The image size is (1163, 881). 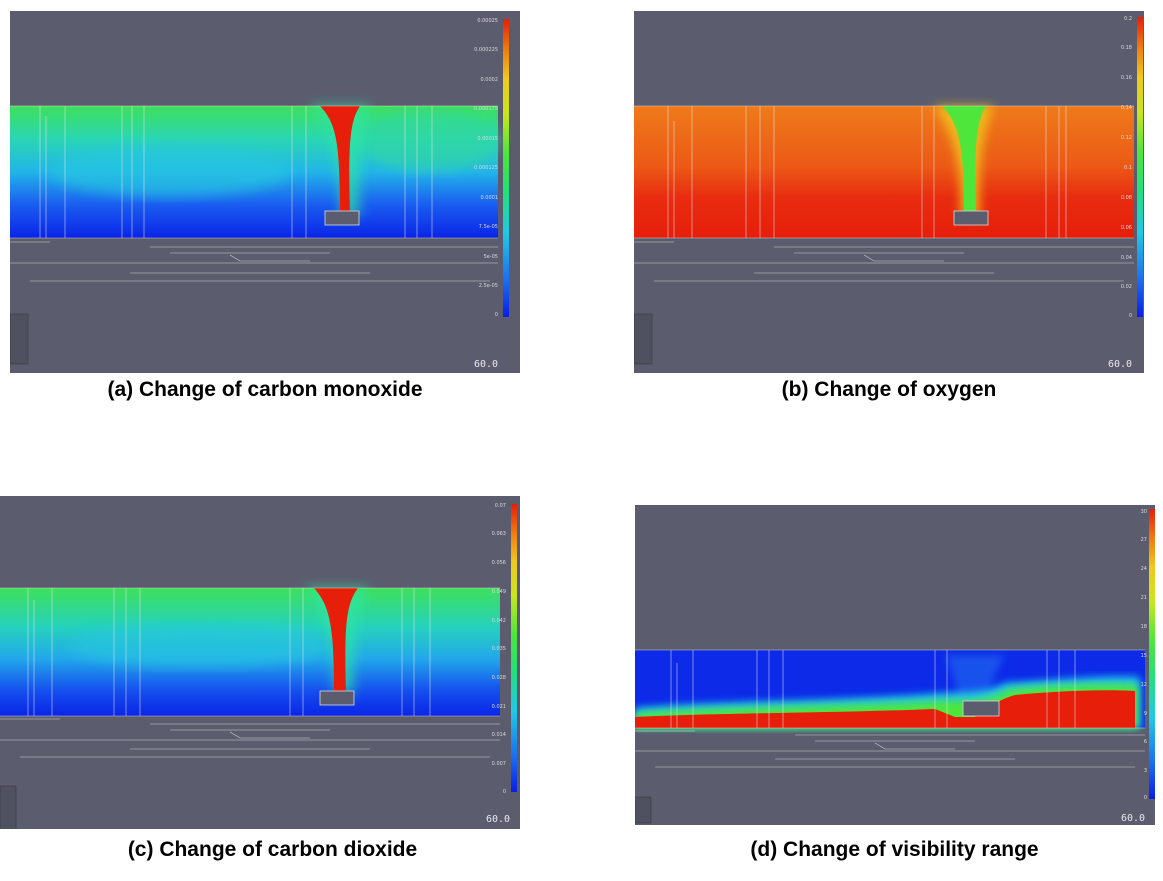 What do you see at coordinates (1126, 78) in the screenshot?
I see `svg-text: 0.16` at bounding box center [1126, 78].